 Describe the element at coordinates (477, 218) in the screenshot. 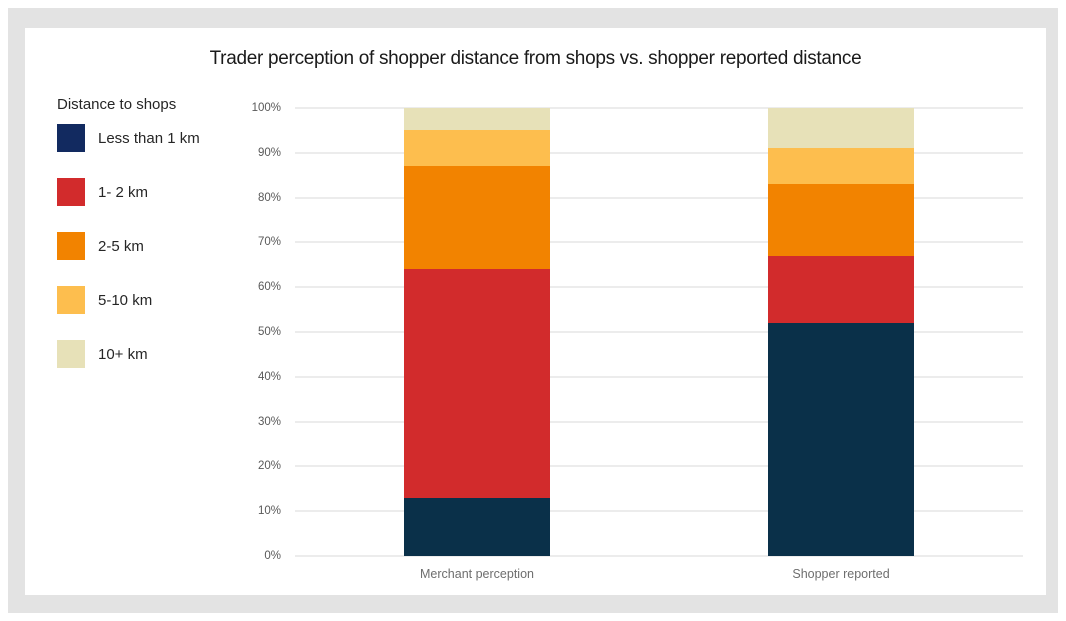

I see `segment-merchant-perception-2-5-km` at that location.